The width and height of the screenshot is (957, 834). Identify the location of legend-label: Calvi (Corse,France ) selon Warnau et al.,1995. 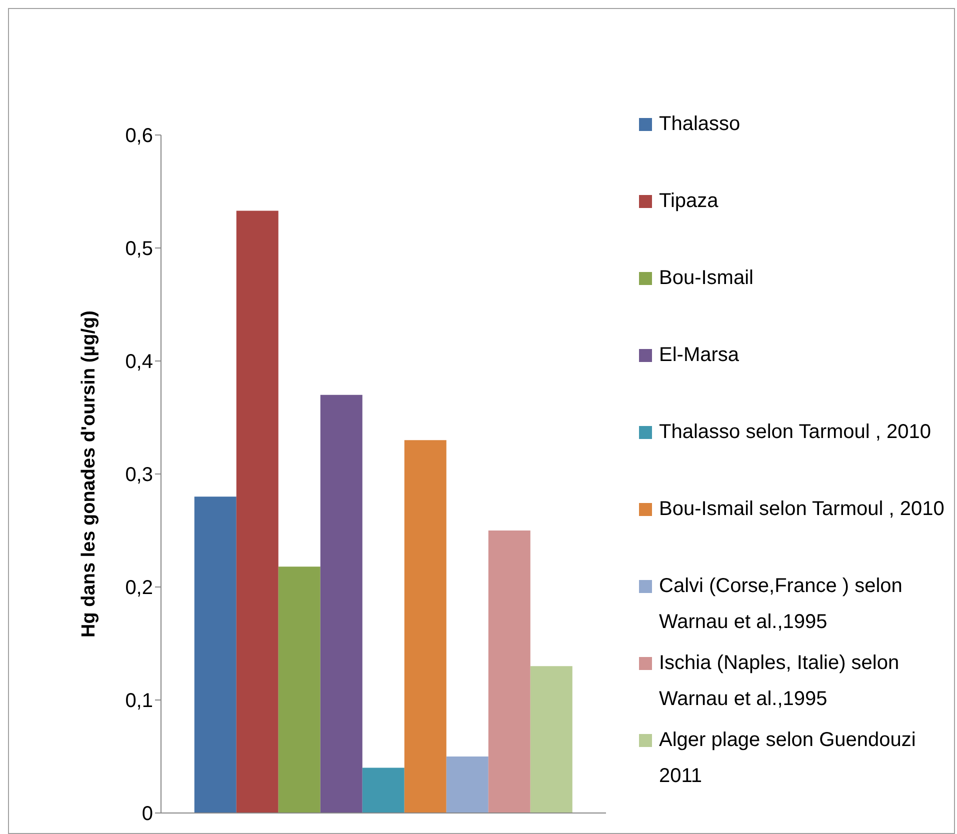
(781, 604).